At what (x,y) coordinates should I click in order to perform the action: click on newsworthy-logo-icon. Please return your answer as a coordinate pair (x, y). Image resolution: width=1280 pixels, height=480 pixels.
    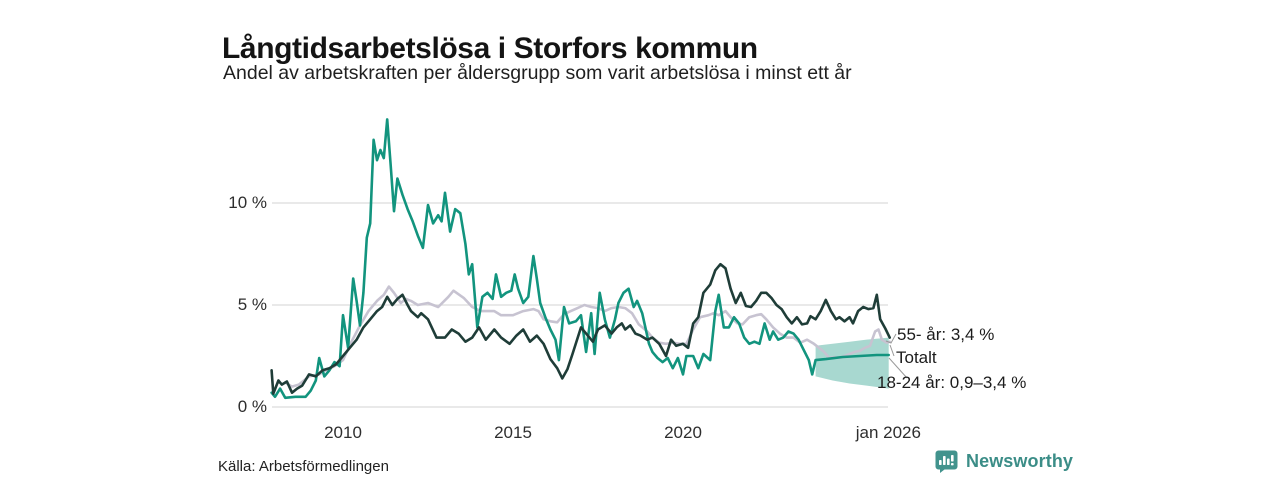
    Looking at the image, I should click on (946, 461).